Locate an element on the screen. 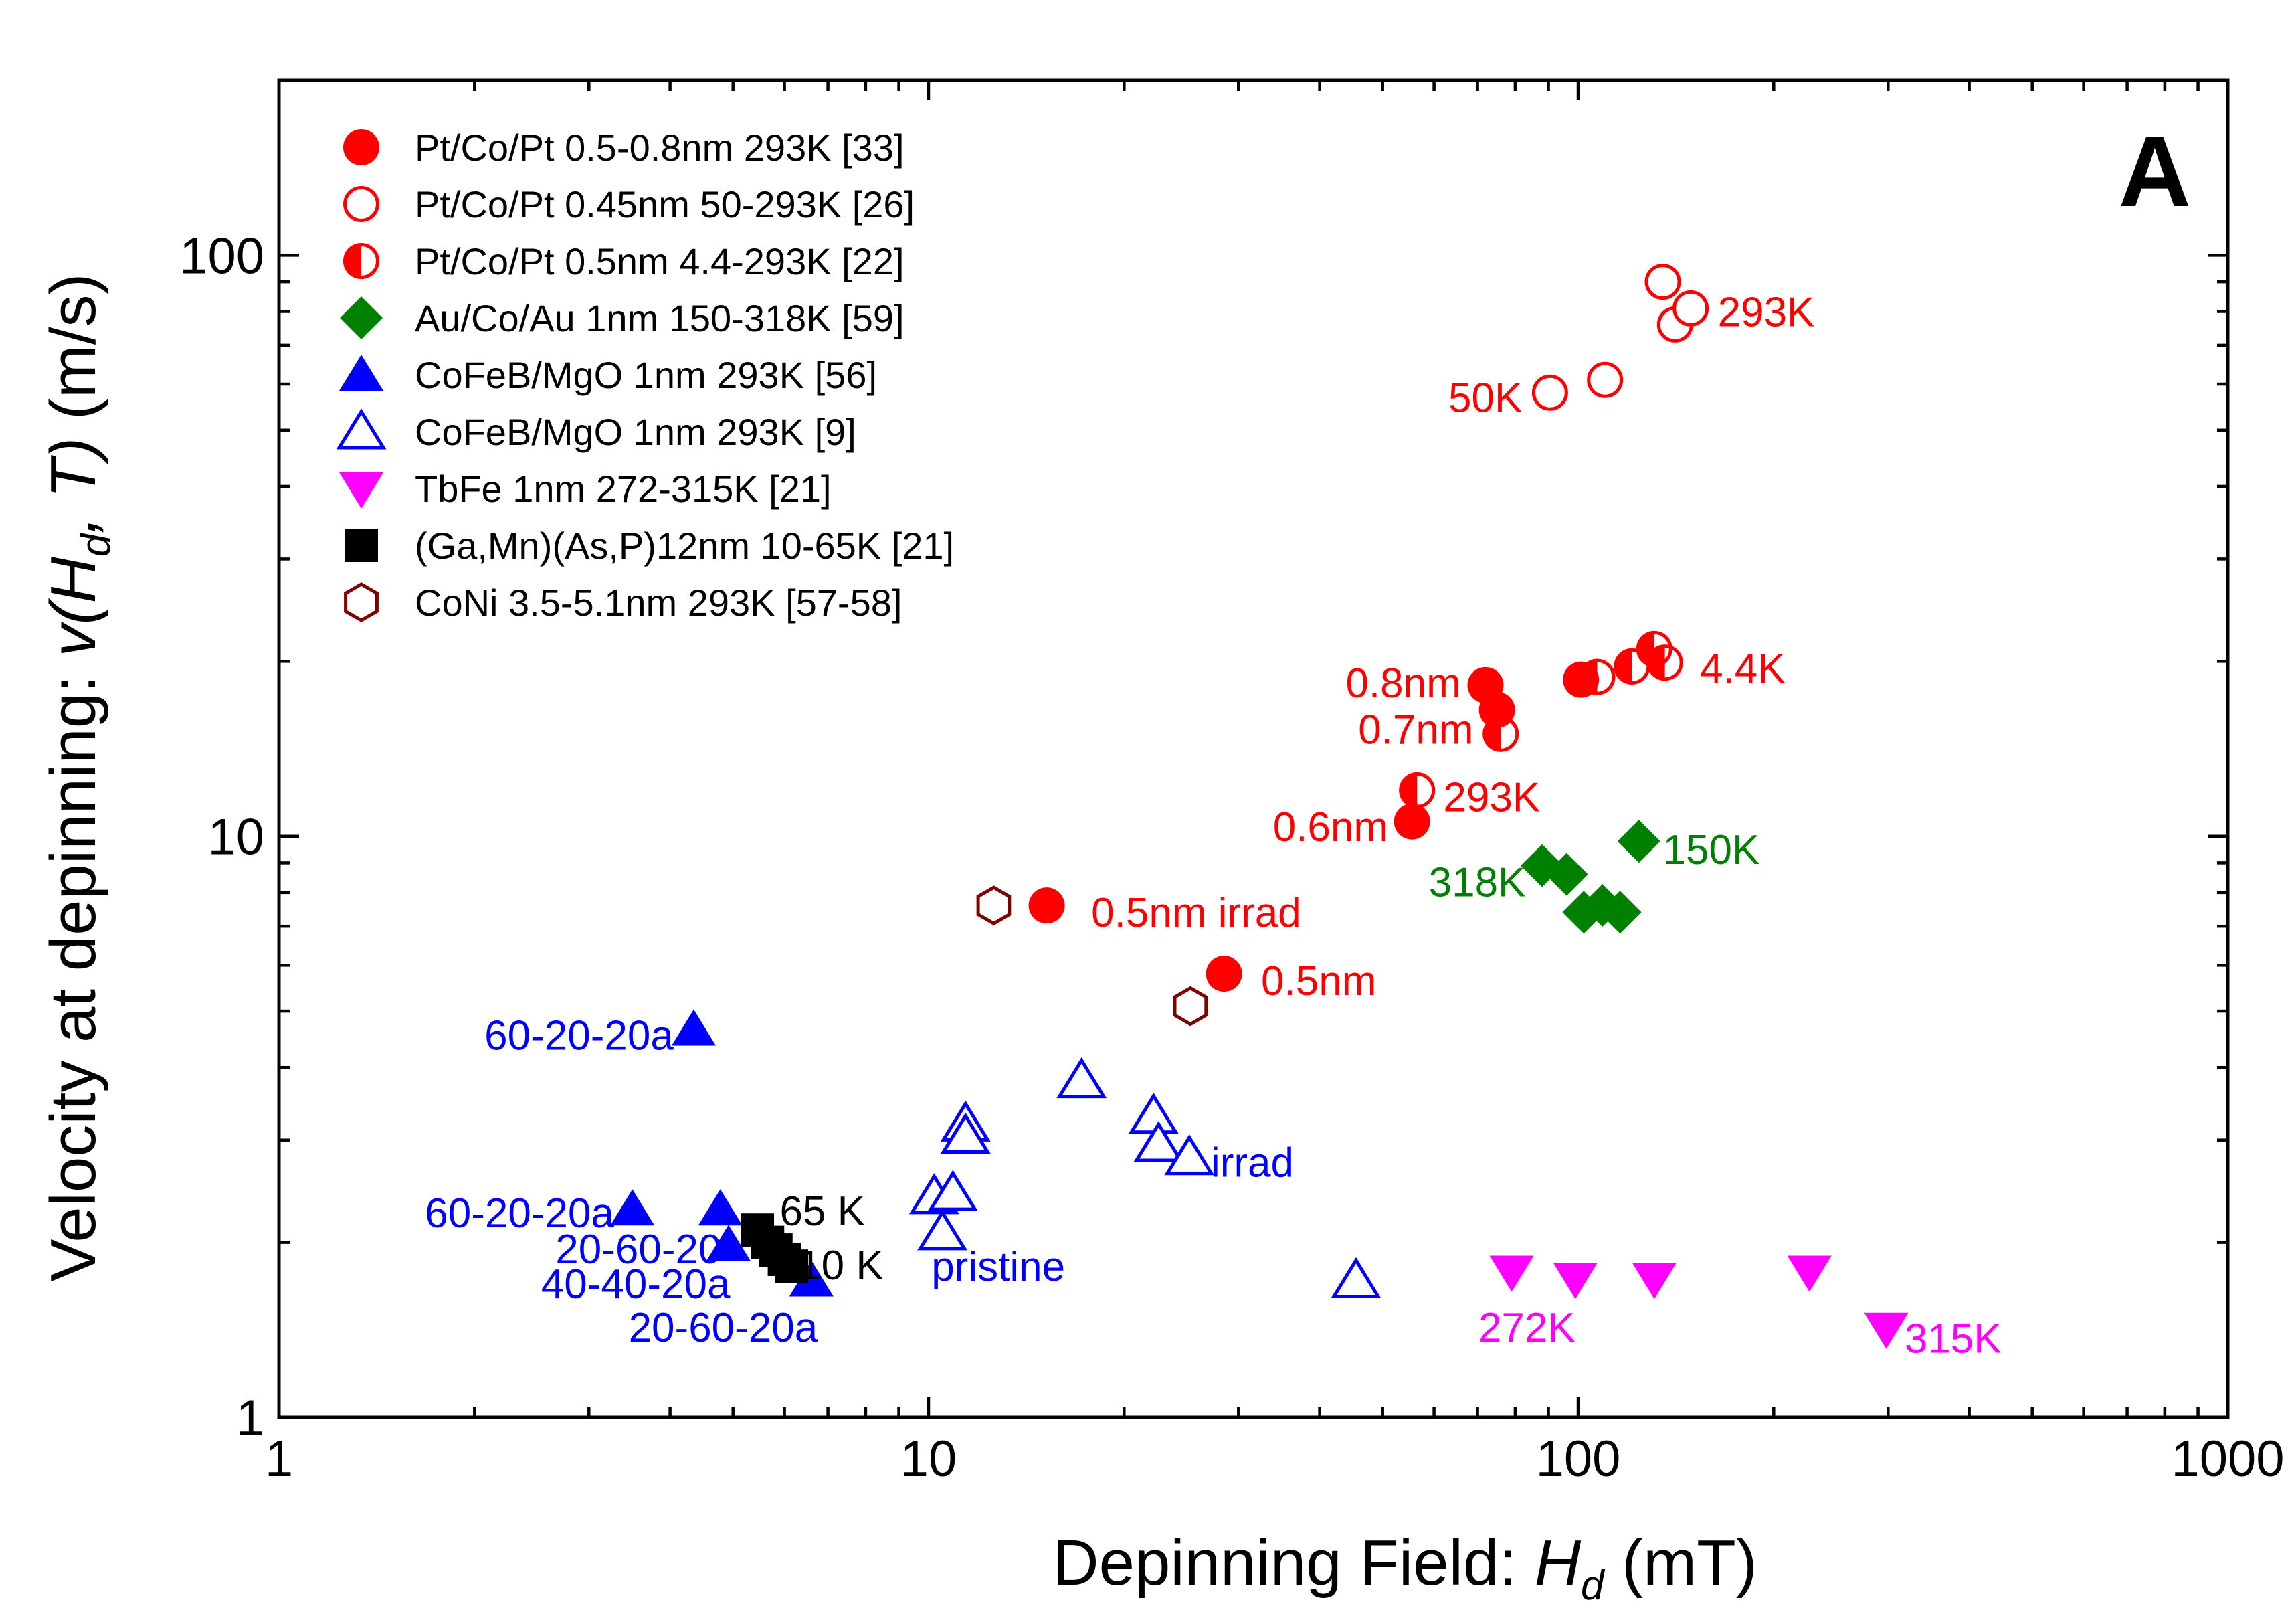 The width and height of the screenshot is (2296, 1610). y-tick-label: 10 is located at coordinates (235, 837).